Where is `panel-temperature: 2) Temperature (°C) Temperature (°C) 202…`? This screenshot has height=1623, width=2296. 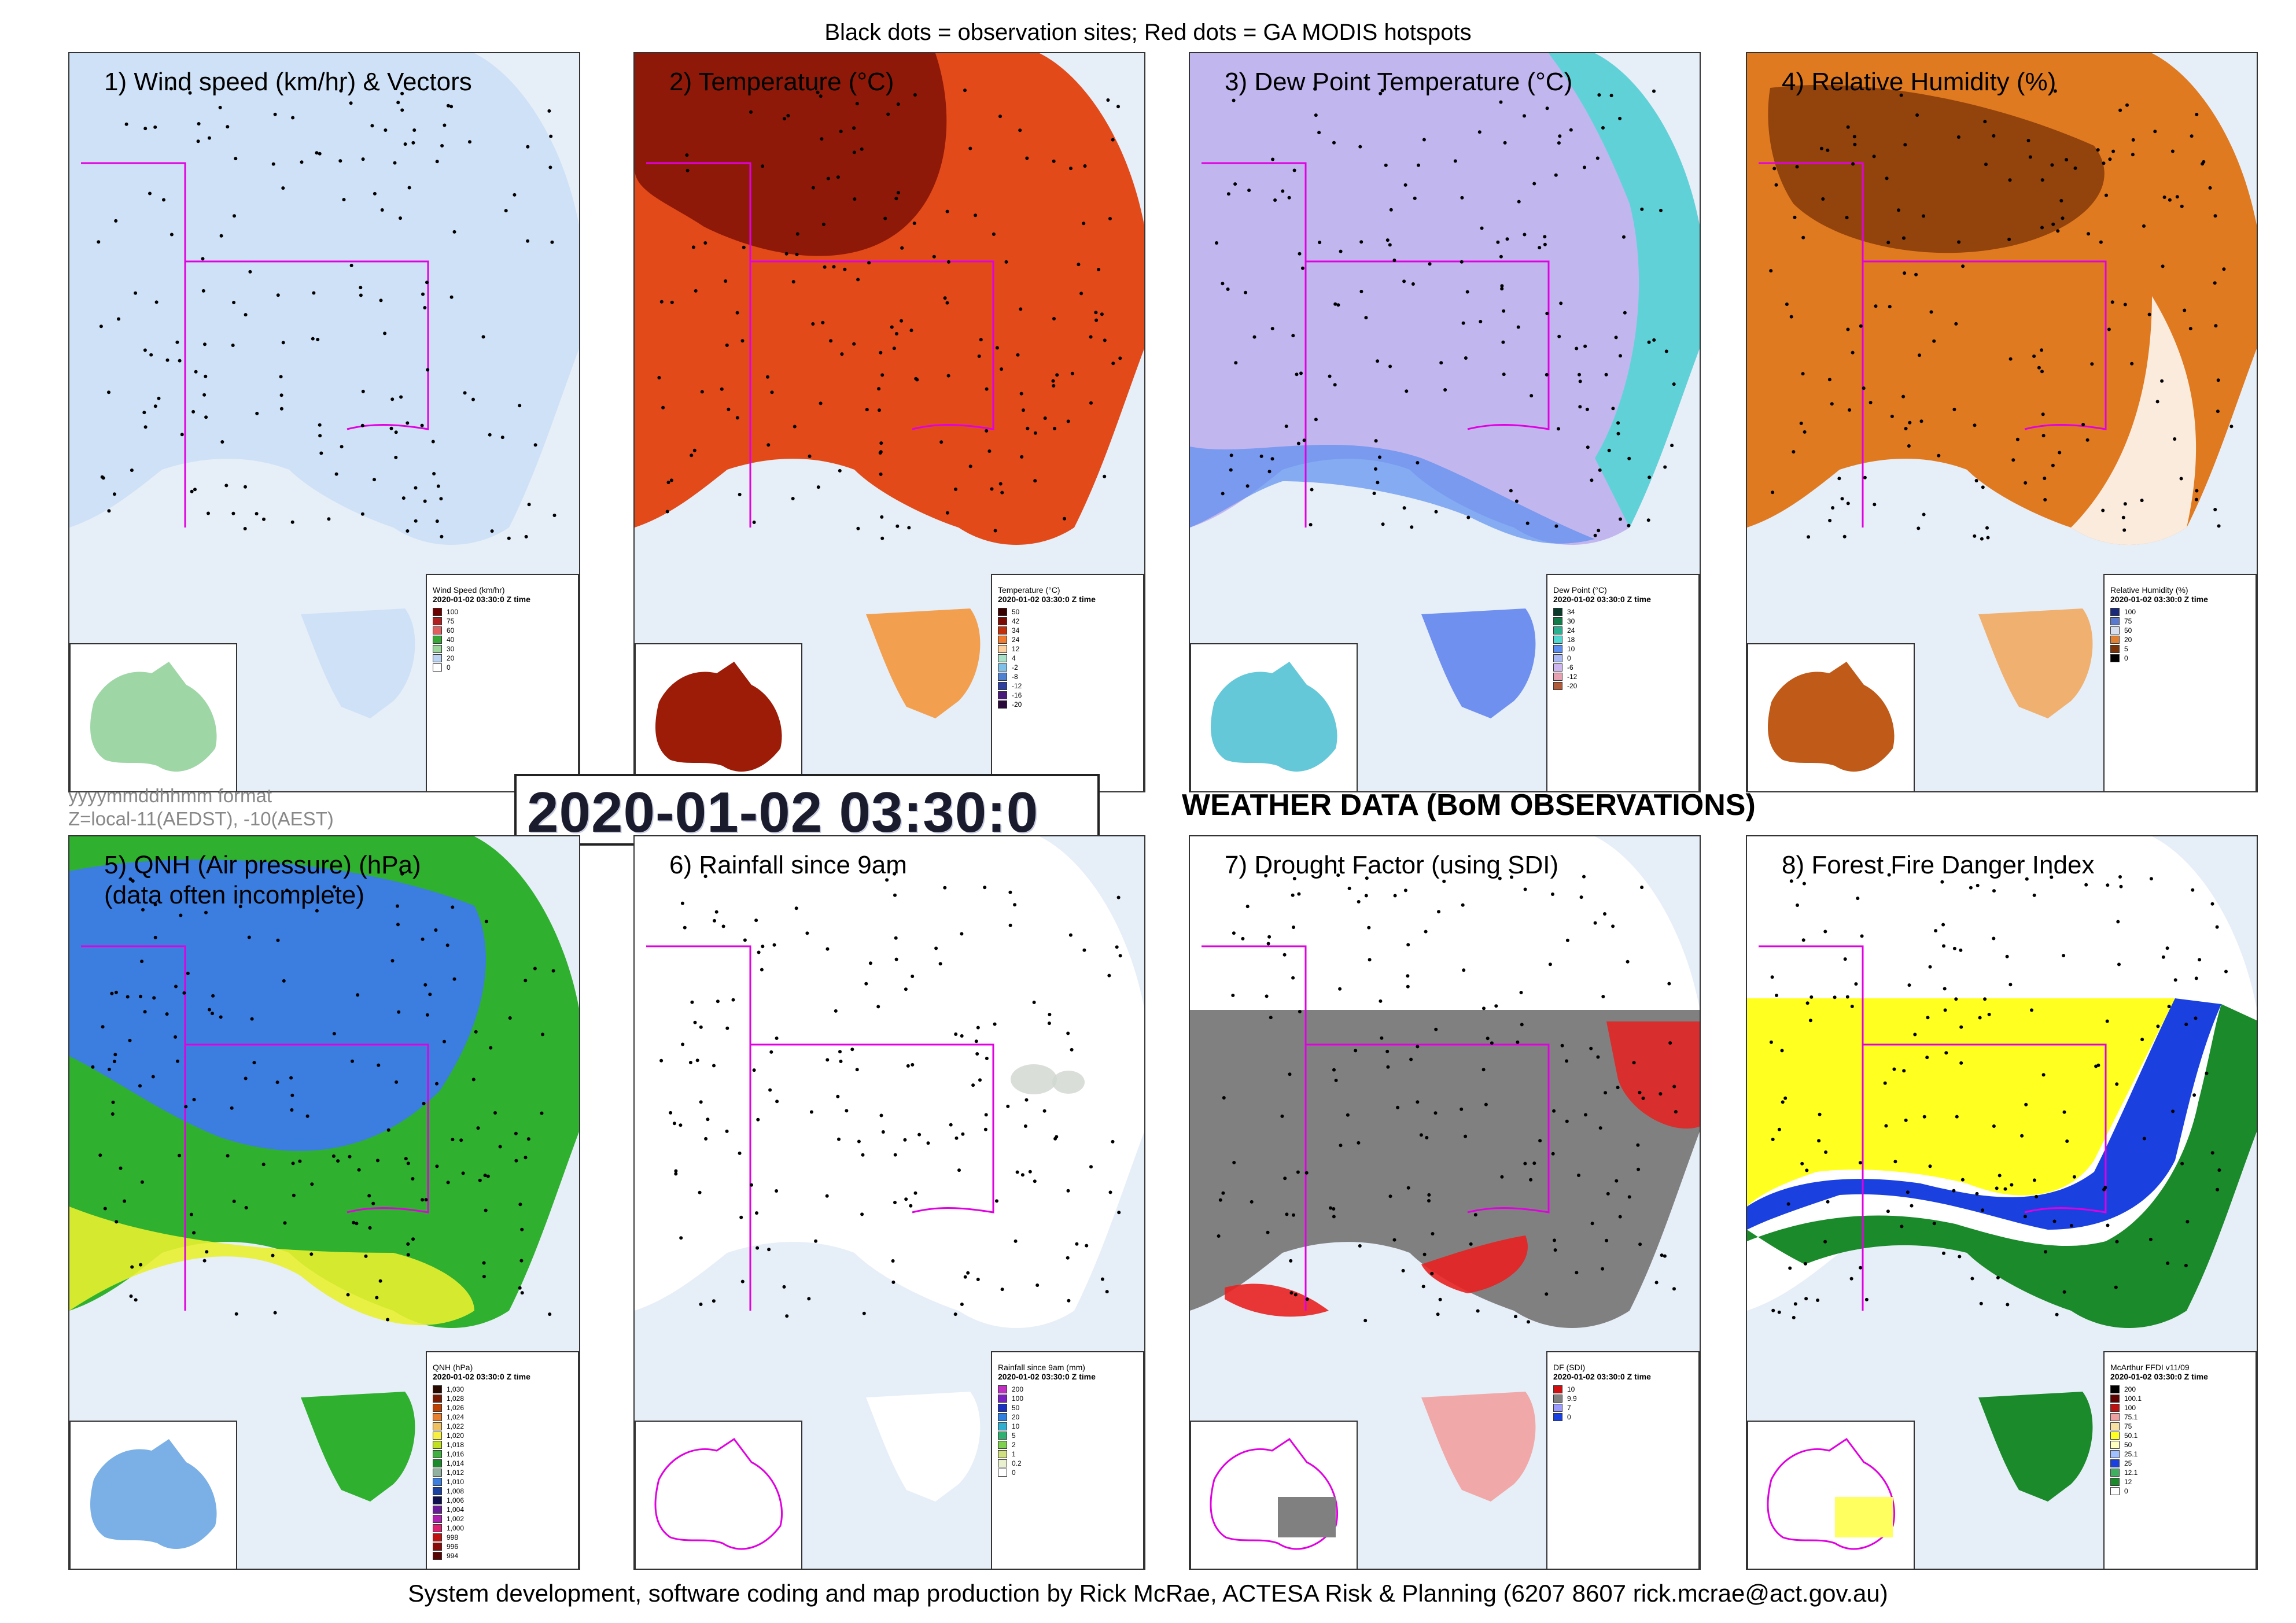 panel-temperature: 2) Temperature (°C) Temperature (°C) 202… is located at coordinates (889, 422).